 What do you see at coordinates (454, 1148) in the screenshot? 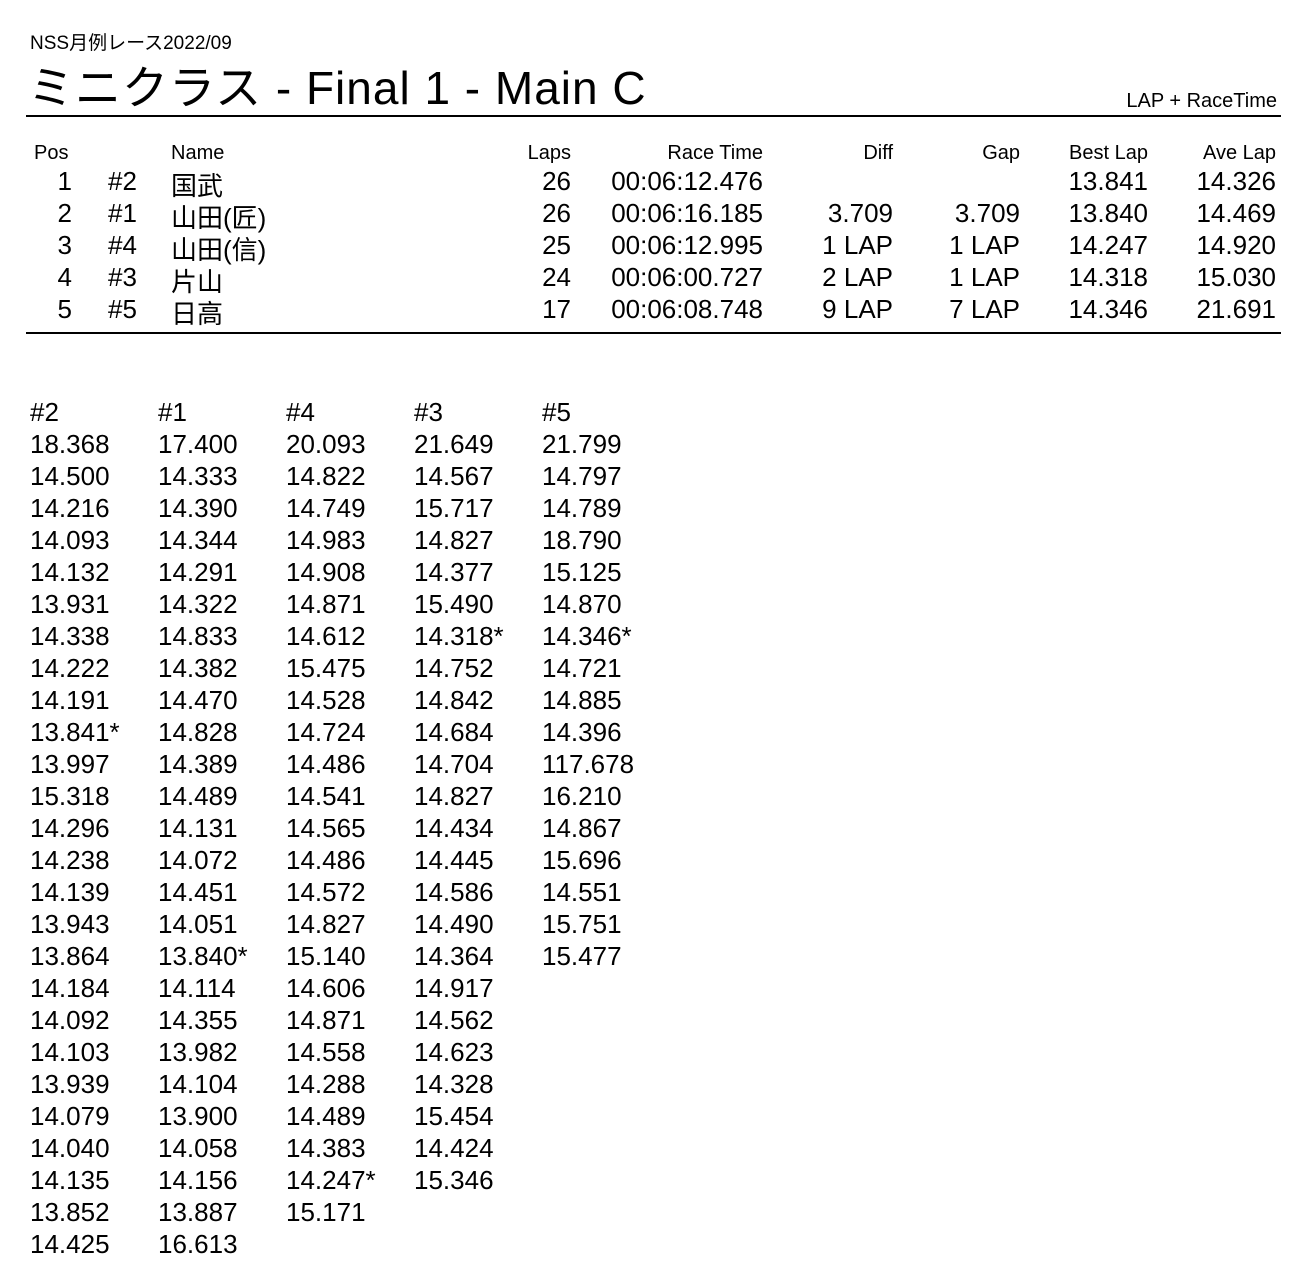
I see `lap-time: 14.424` at bounding box center [454, 1148].